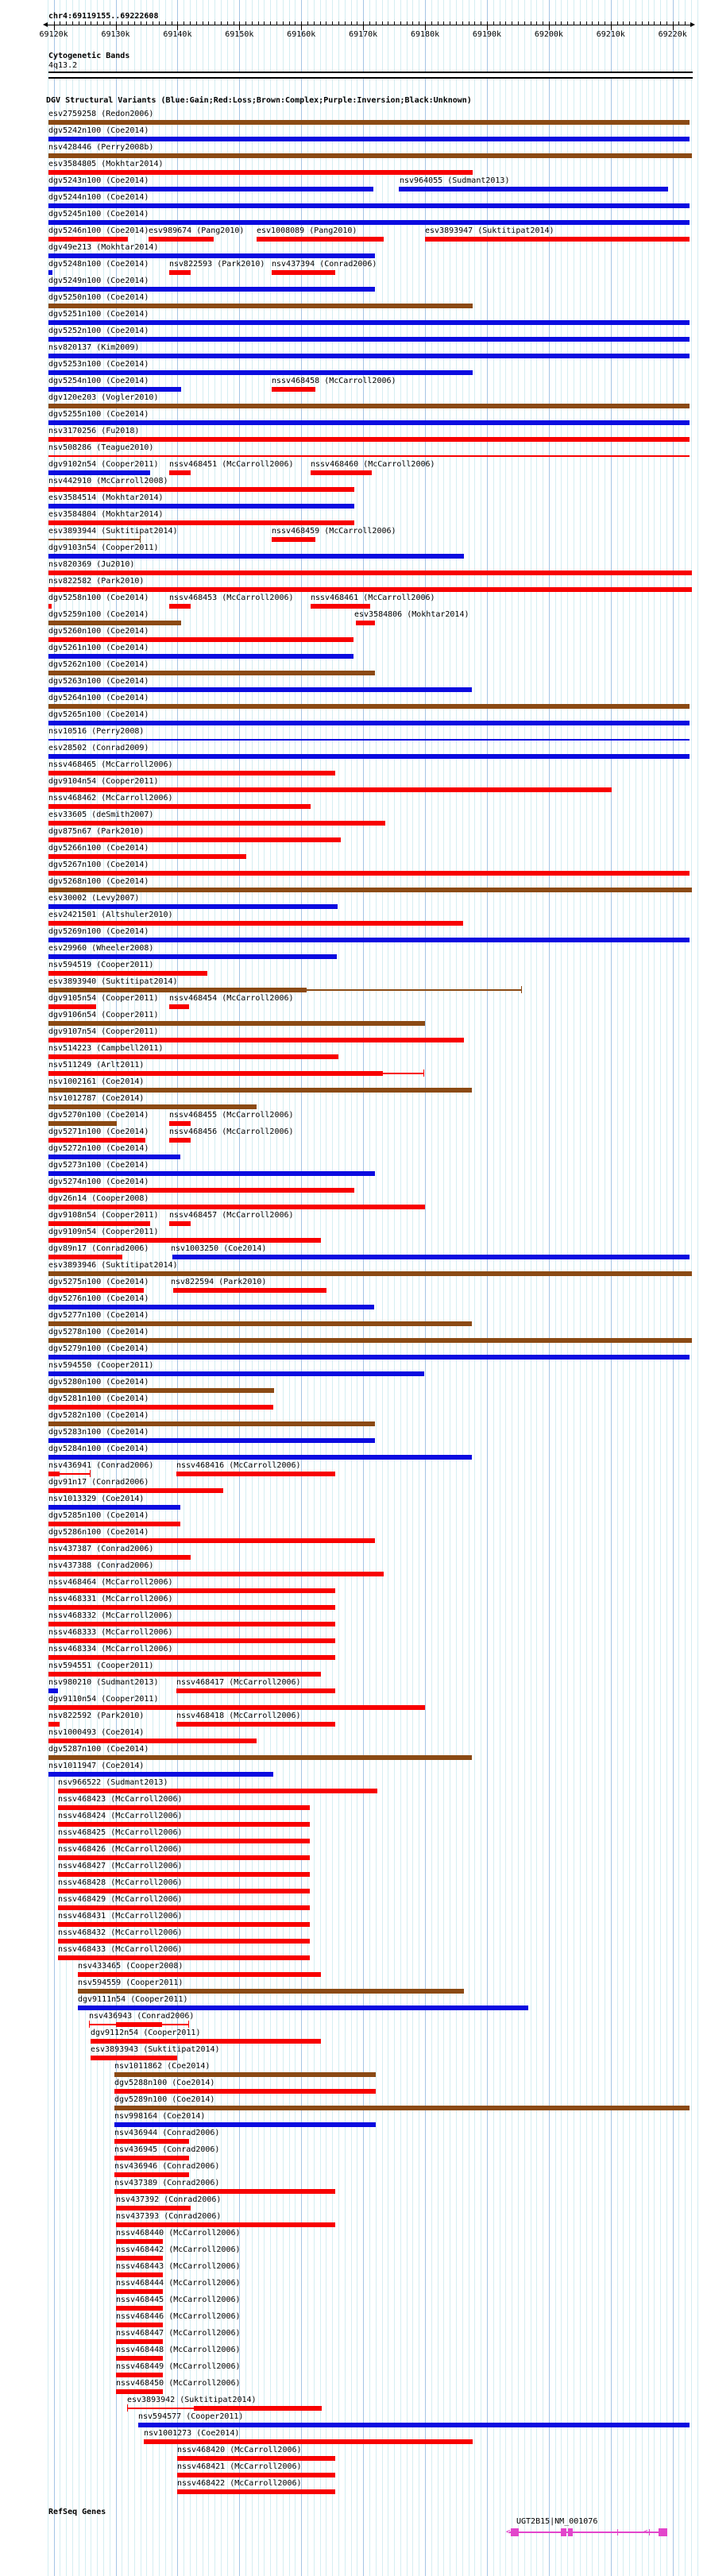 This screenshot has height=2576, width=707. I want to click on variant-label: dgv5244n100 (Coe2014), so click(98, 197).